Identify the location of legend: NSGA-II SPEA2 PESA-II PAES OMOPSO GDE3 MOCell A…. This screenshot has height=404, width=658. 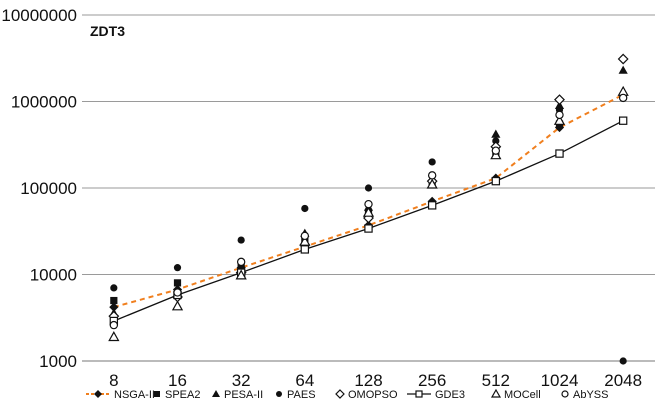
(347, 394).